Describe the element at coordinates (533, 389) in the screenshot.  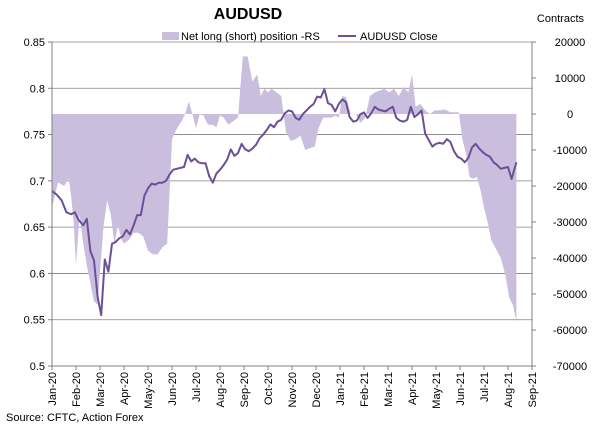
I see `x-tick-label: Sep-21` at that location.